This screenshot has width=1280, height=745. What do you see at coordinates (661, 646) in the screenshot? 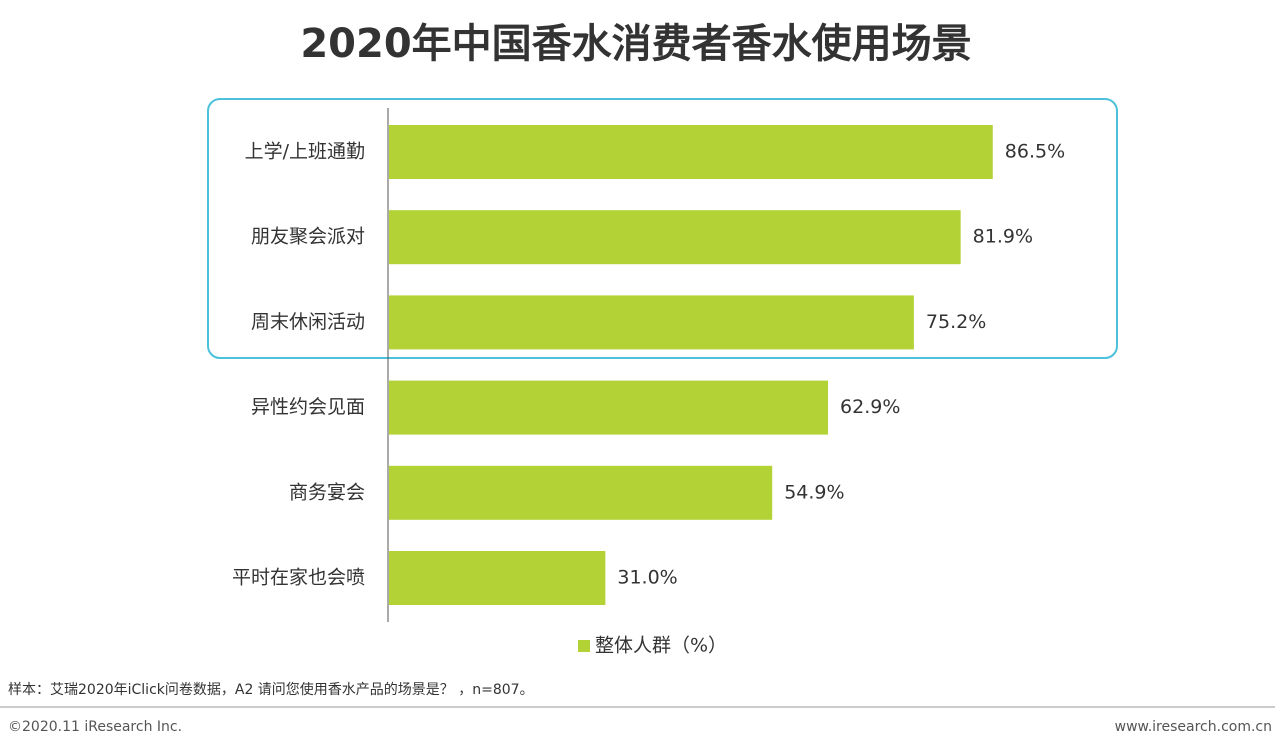
I see `legend-label: 整体人群（%）` at bounding box center [661, 646].